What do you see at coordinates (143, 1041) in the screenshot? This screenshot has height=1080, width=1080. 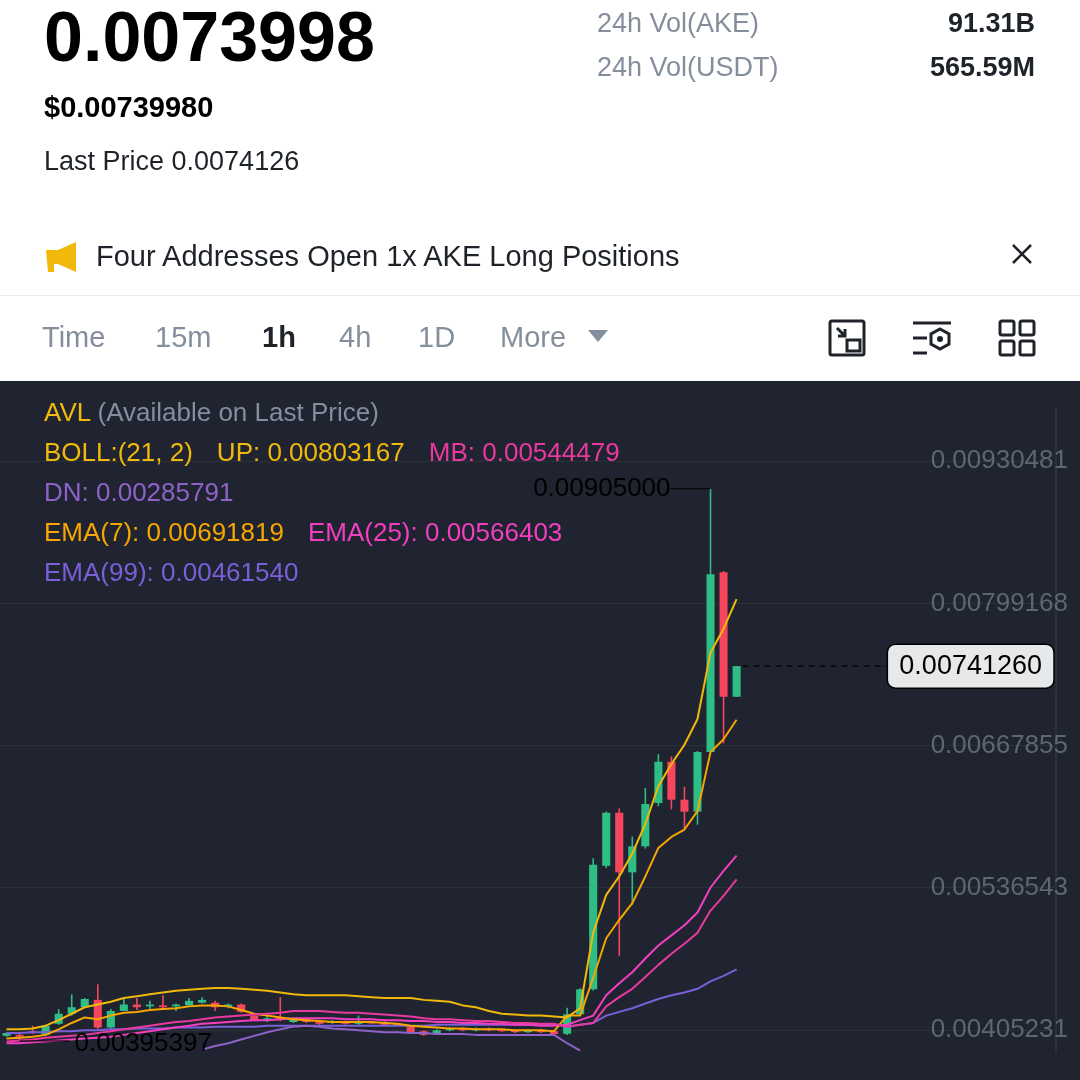 I see `annotation: 0.00395397` at bounding box center [143, 1041].